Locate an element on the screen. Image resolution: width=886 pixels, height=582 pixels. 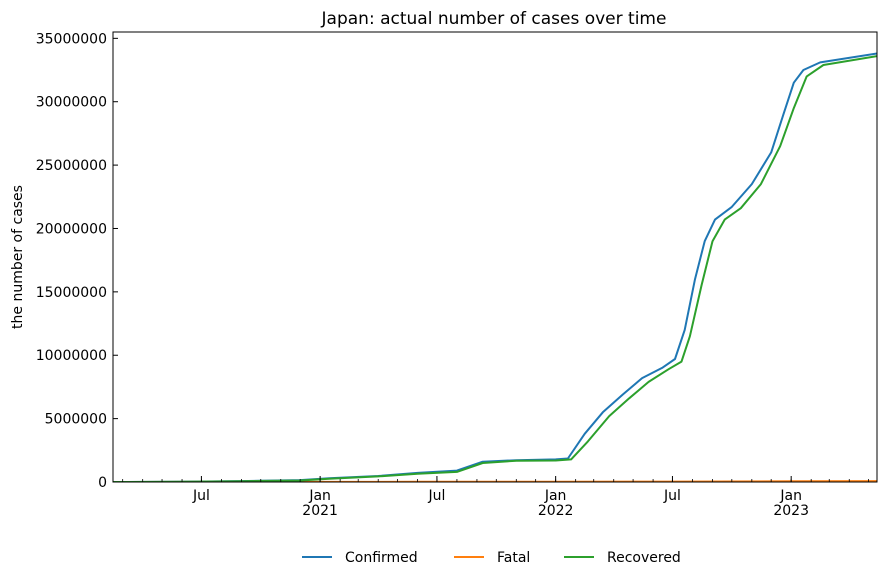
y-tick-label: 25000000 is located at coordinates (71, 166).